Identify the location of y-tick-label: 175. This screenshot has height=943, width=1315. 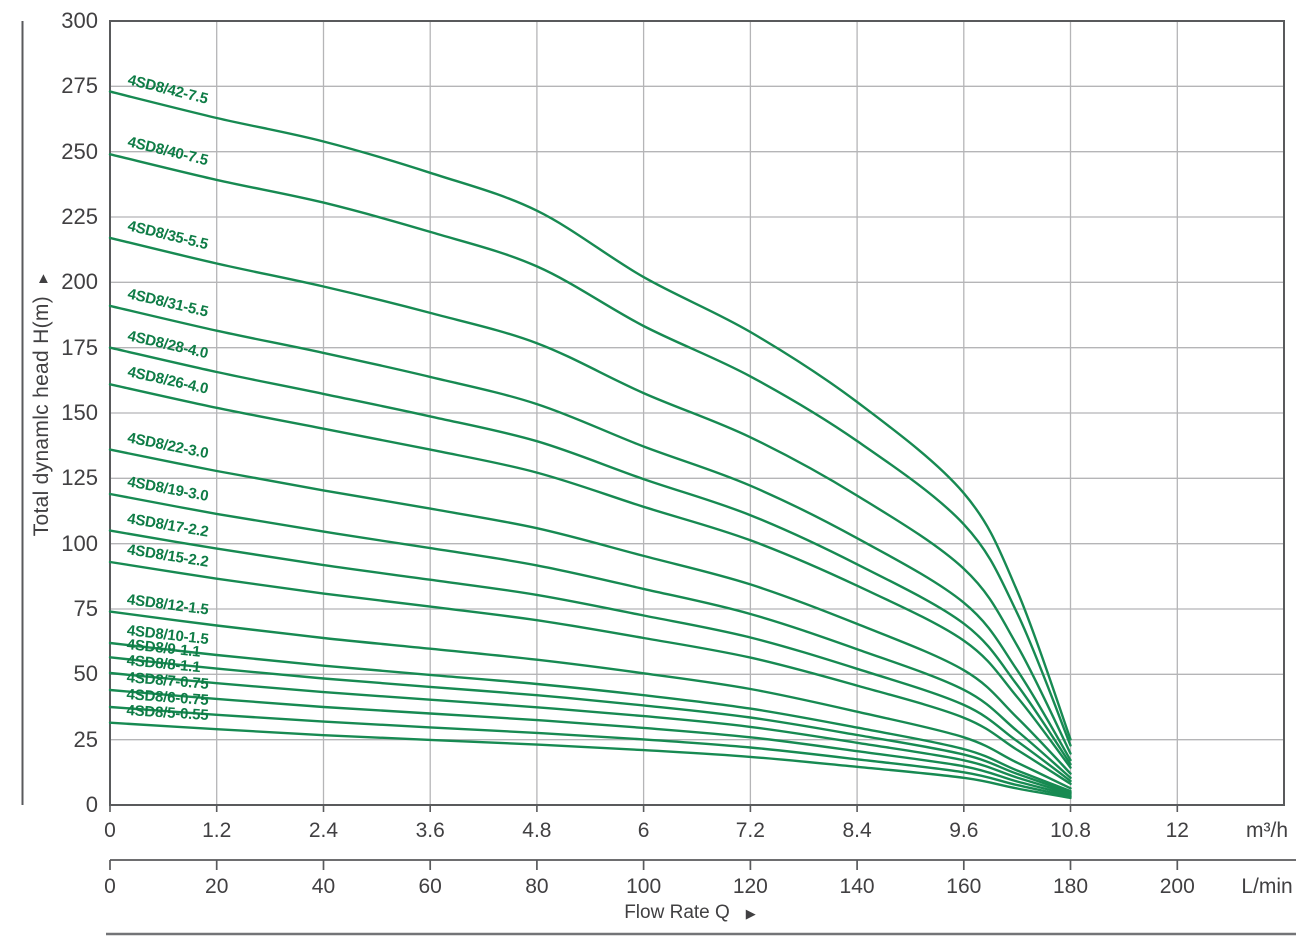
(79, 347).